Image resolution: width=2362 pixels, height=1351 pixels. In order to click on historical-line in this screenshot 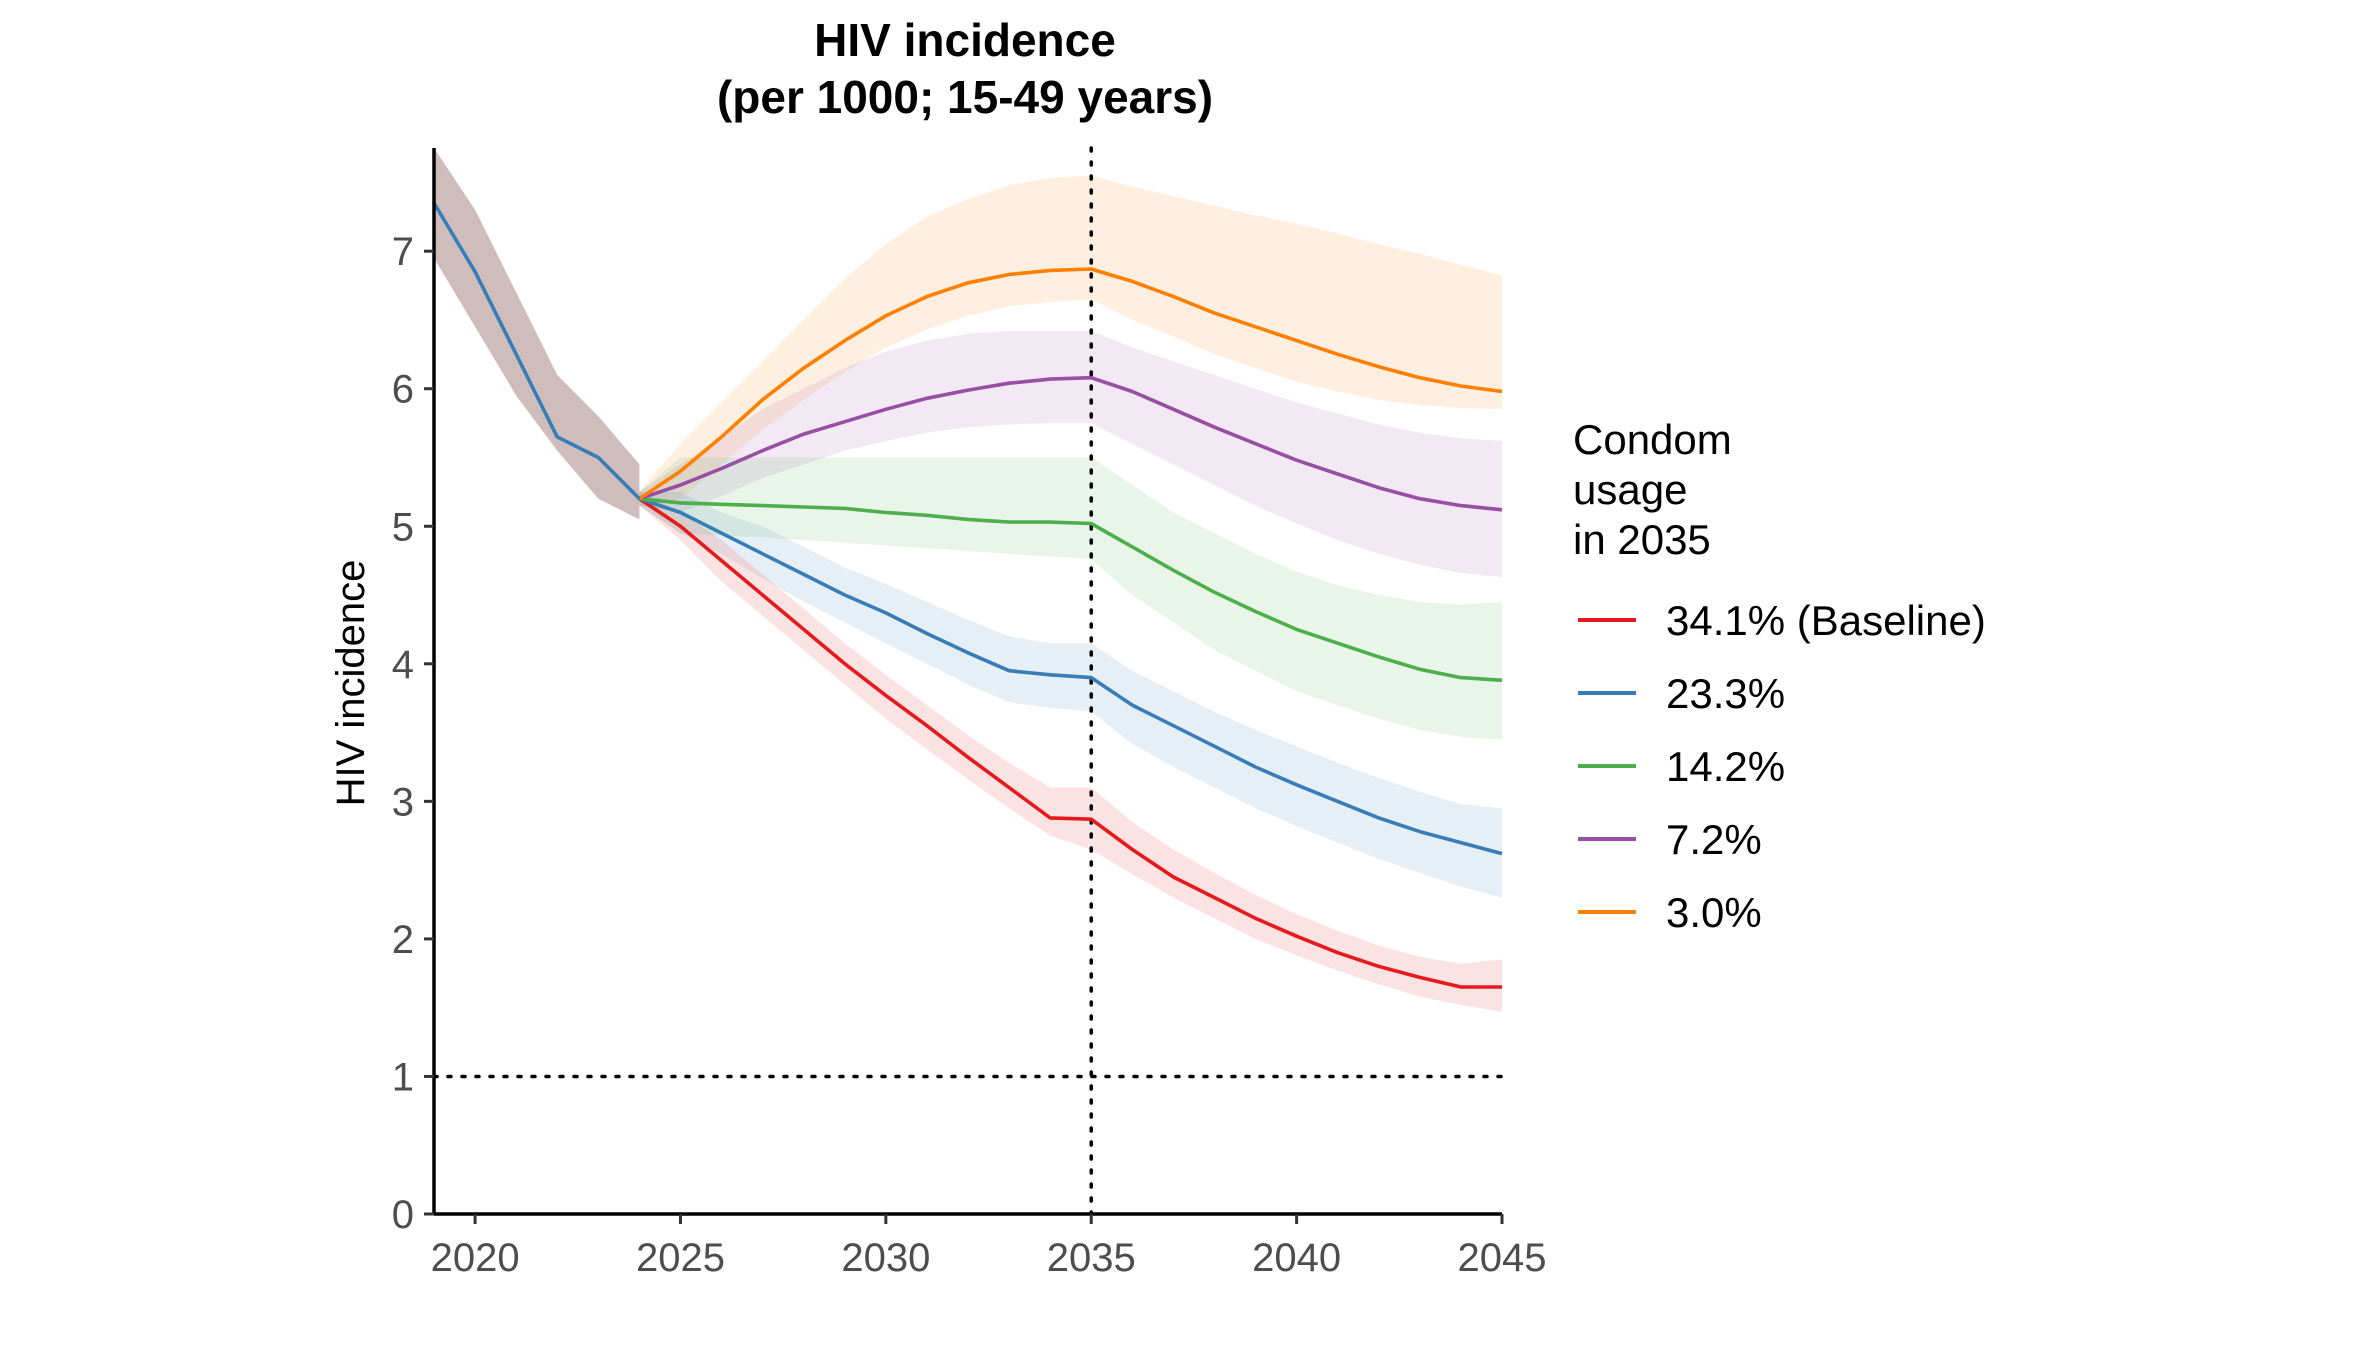, I will do `click(536, 351)`.